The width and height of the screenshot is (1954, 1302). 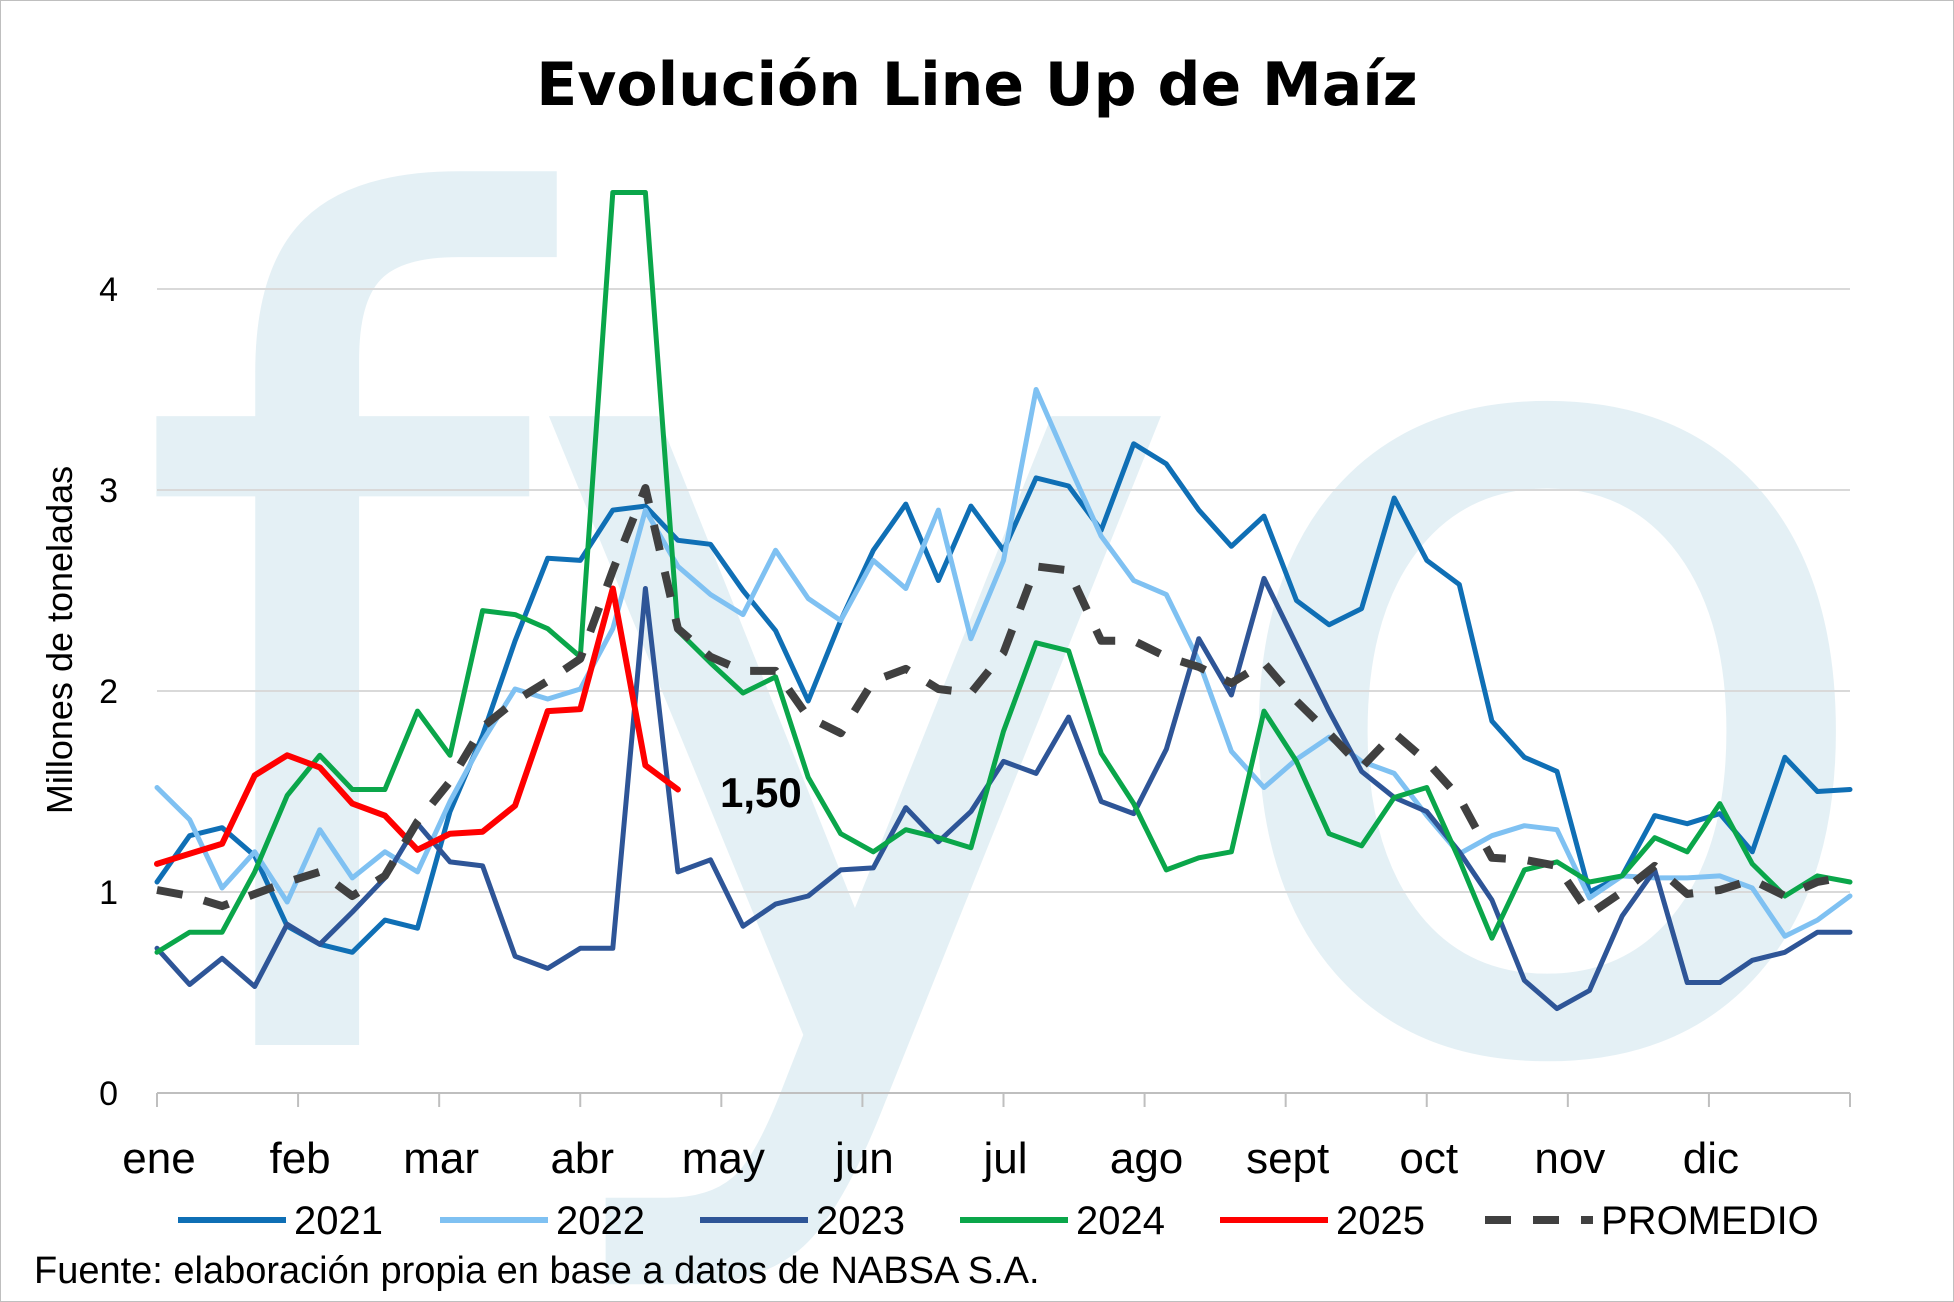 What do you see at coordinates (976, 85) in the screenshot?
I see `chart-title: Evolución Line Up de Maíz` at bounding box center [976, 85].